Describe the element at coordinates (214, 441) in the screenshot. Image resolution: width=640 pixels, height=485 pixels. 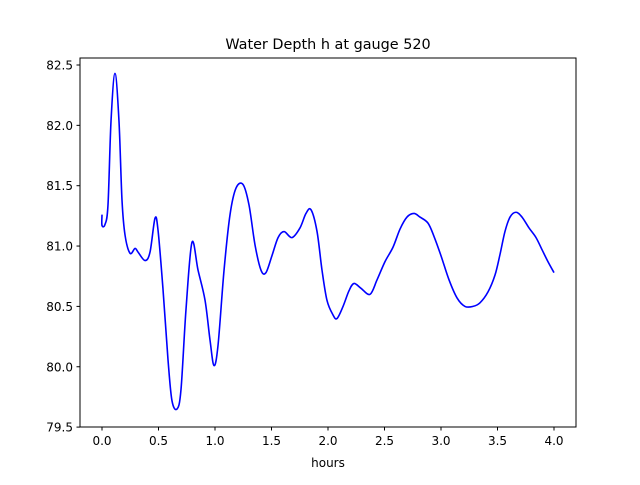
I see `x-tick-label: 1.0` at that location.